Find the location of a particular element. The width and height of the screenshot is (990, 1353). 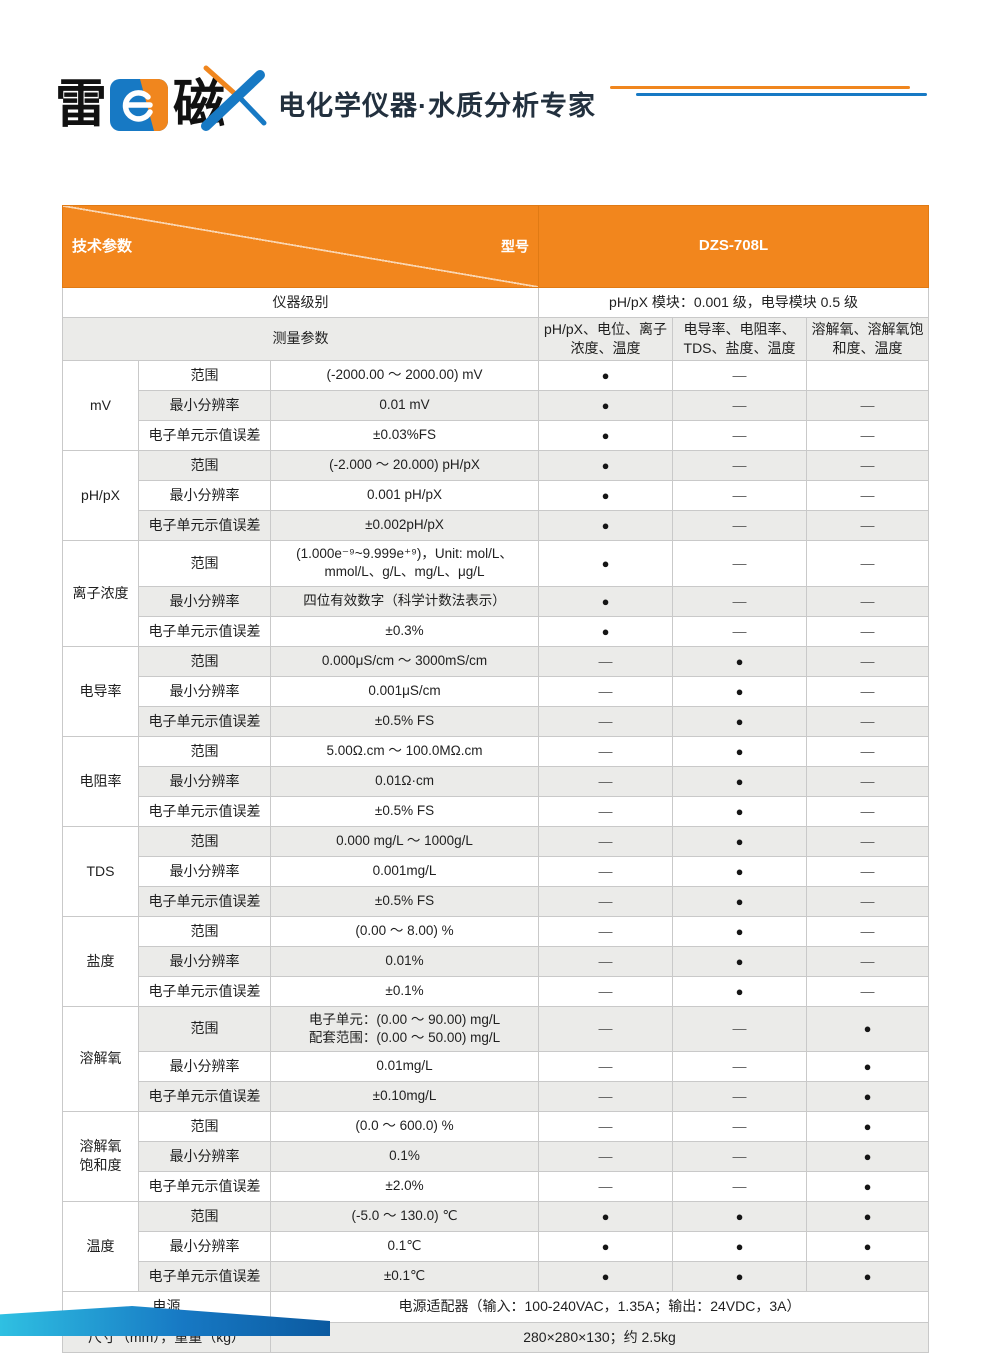

params-label: 测量参数 is located at coordinates (300, 339).